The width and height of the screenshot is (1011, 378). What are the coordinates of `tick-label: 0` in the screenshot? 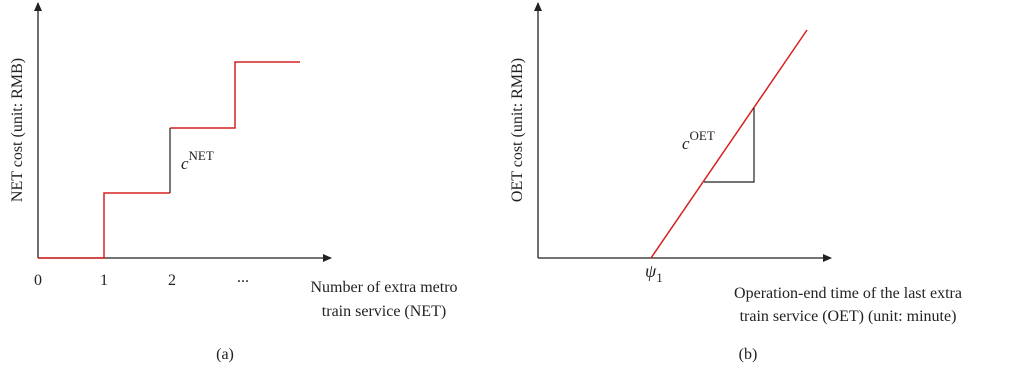 It's located at (38, 280).